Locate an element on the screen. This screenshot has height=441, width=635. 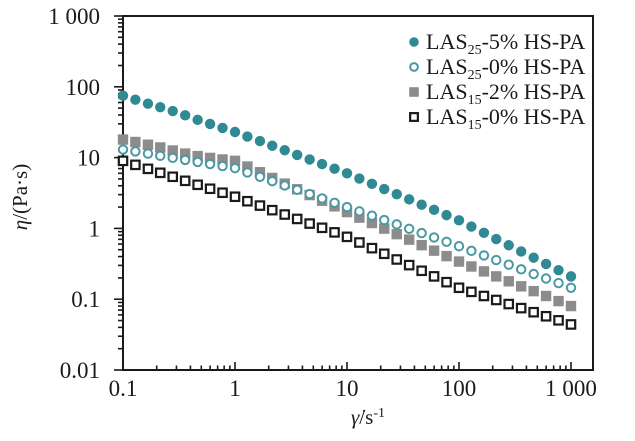
x-tick-label: 0.1 is located at coordinates (123, 388).